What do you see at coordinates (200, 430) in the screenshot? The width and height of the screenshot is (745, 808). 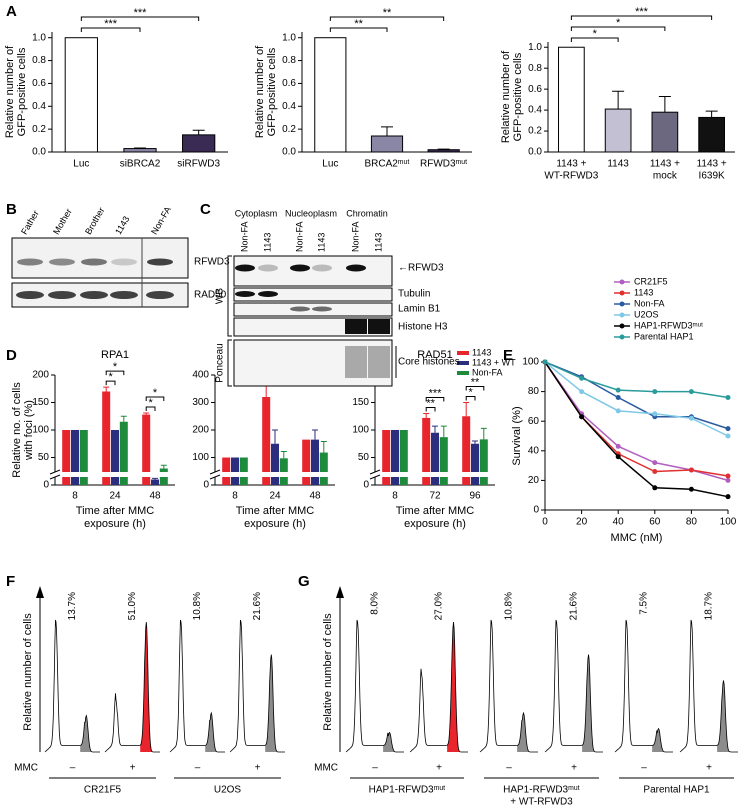 I see `y-tick-label: 200` at bounding box center [200, 430].